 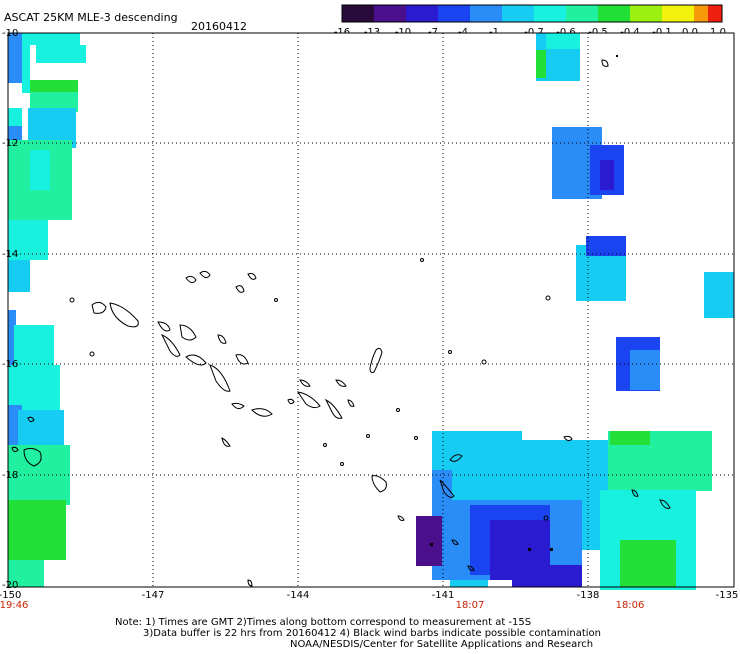 I want to click on pass-time: 18:07, so click(x=470, y=605).